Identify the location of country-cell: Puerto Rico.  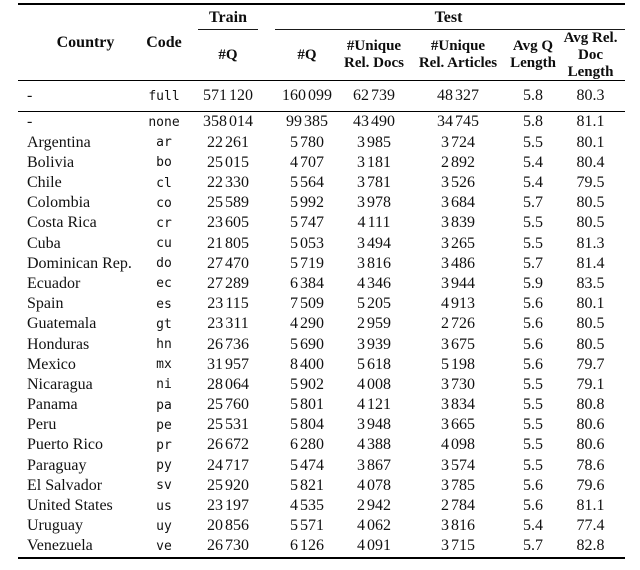
(65, 445).